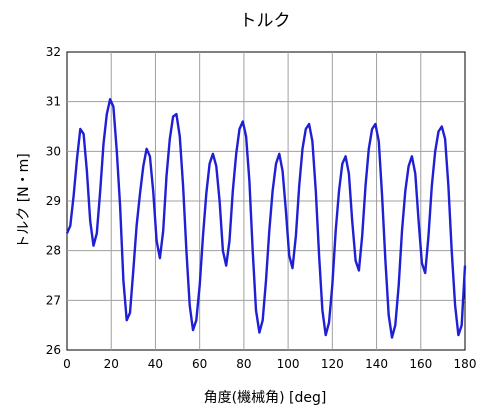 The image size is (484, 420). I want to click on x-tick-label: 180, so click(465, 364).